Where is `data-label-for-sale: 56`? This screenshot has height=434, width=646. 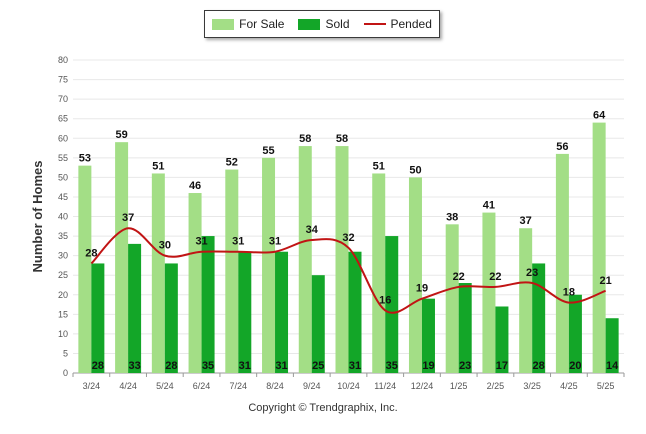
data-label-for-sale: 56 is located at coordinates (562, 147).